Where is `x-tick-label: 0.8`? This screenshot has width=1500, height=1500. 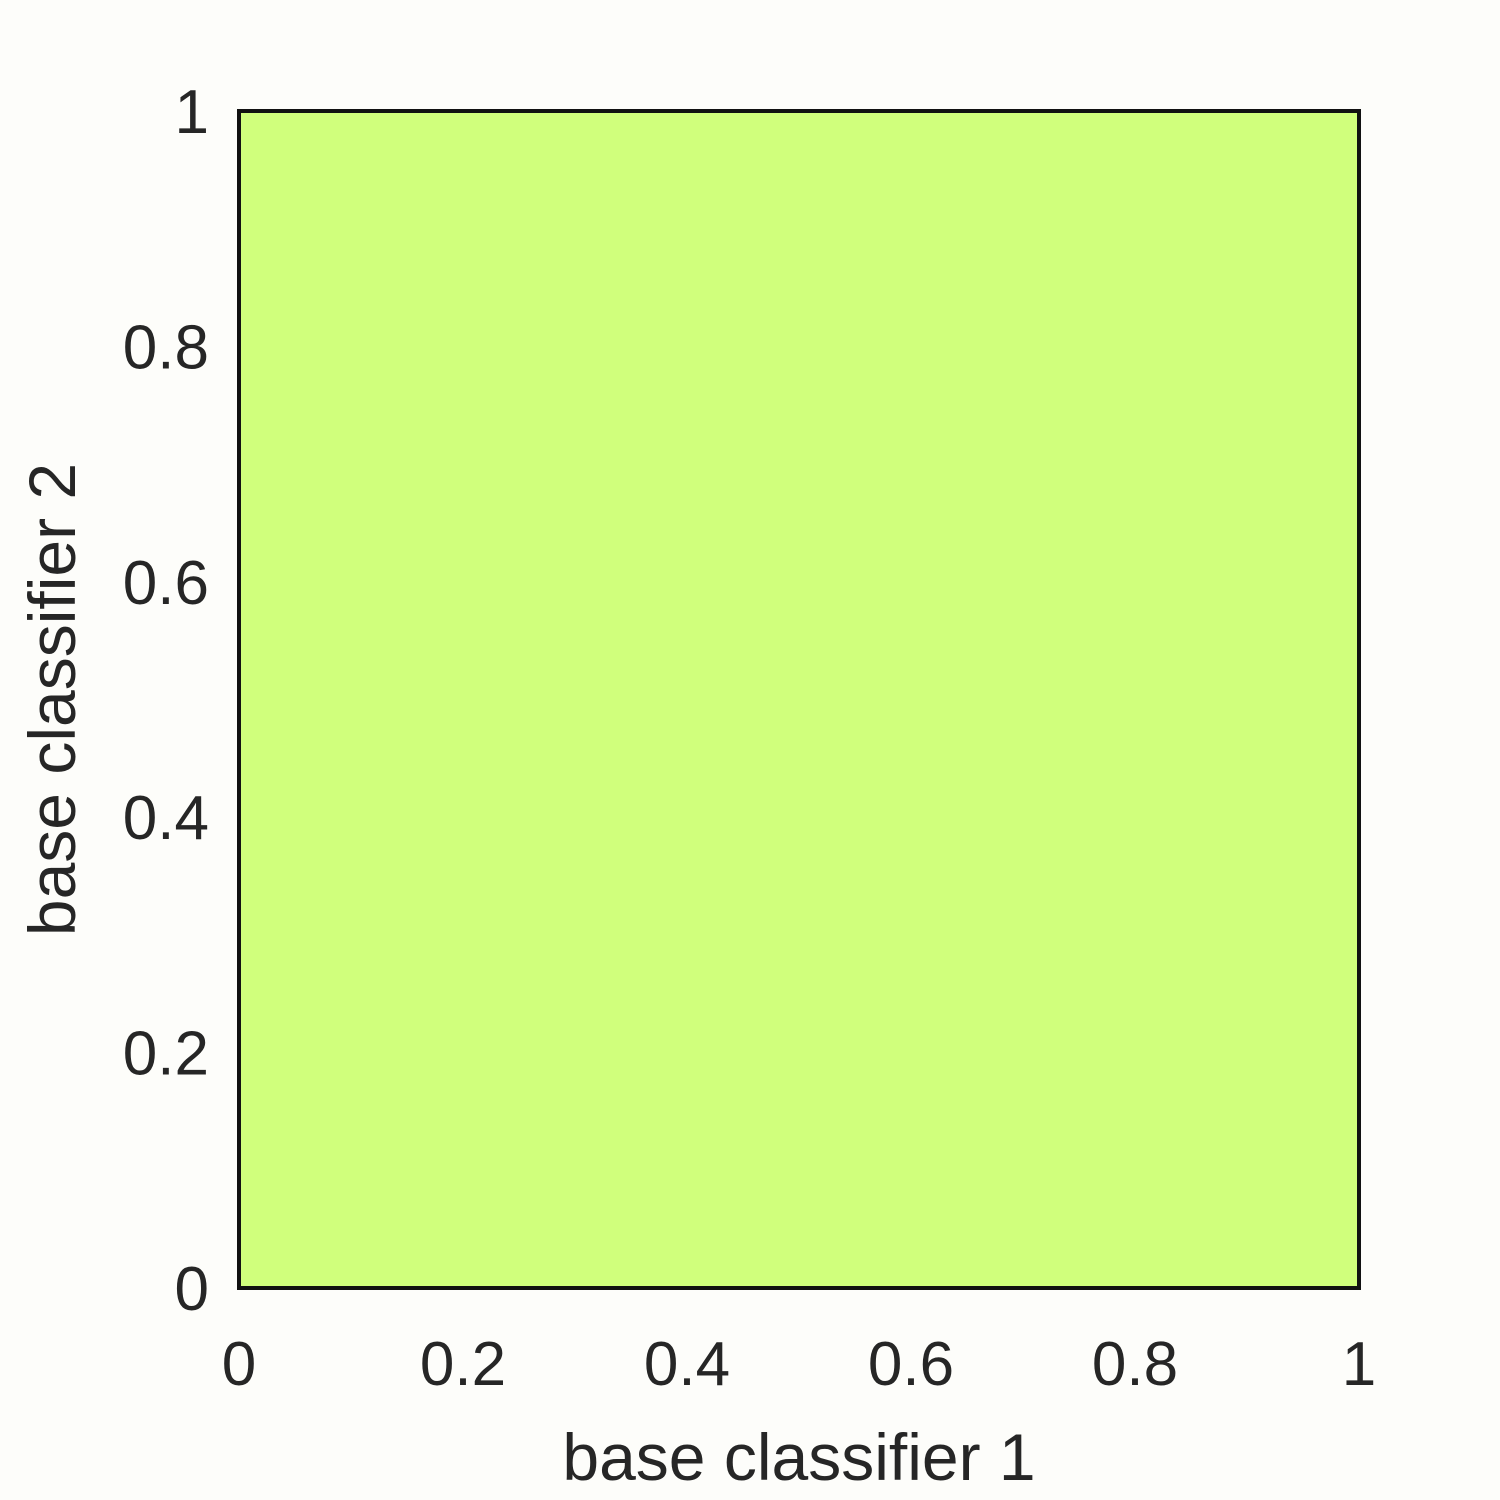
x-tick-label: 0.8 is located at coordinates (1135, 1364).